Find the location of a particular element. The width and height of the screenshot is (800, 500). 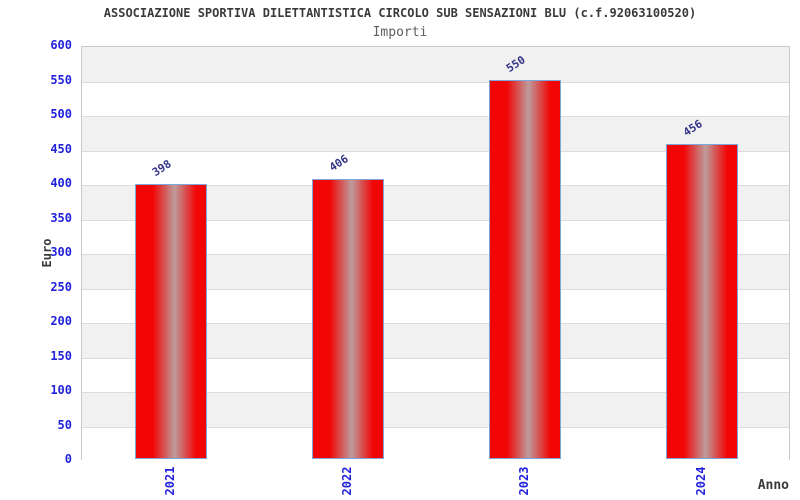

y-tick-label-0: 0 is located at coordinates (68, 459).